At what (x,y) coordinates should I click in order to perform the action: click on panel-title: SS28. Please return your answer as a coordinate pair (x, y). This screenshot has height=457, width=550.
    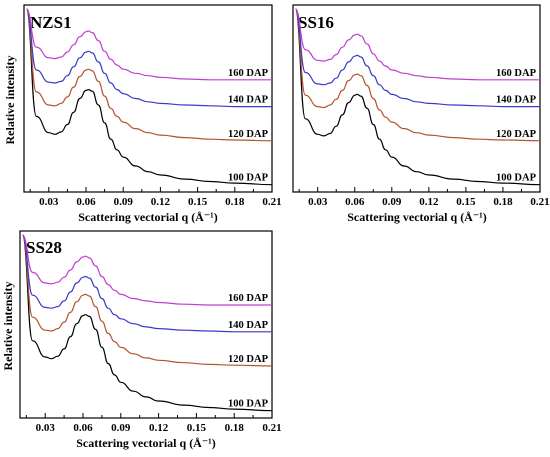
    Looking at the image, I should click on (44, 247).